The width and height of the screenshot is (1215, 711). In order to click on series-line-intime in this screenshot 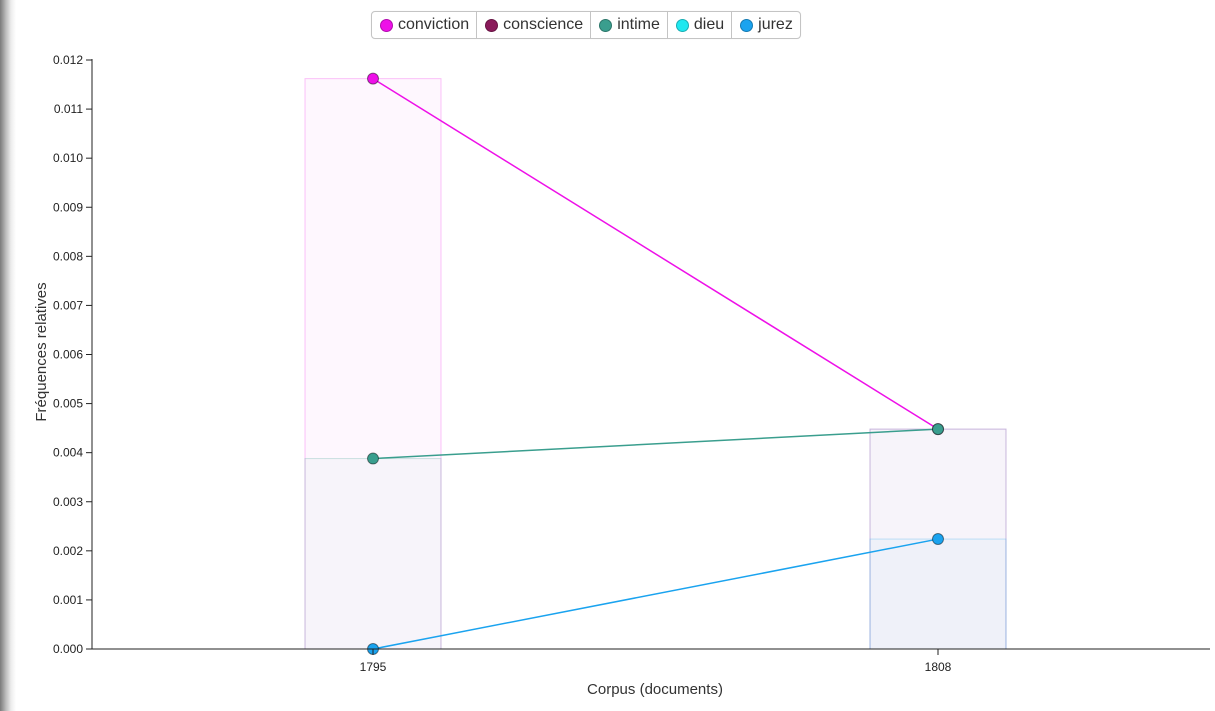, I will do `click(655, 444)`.